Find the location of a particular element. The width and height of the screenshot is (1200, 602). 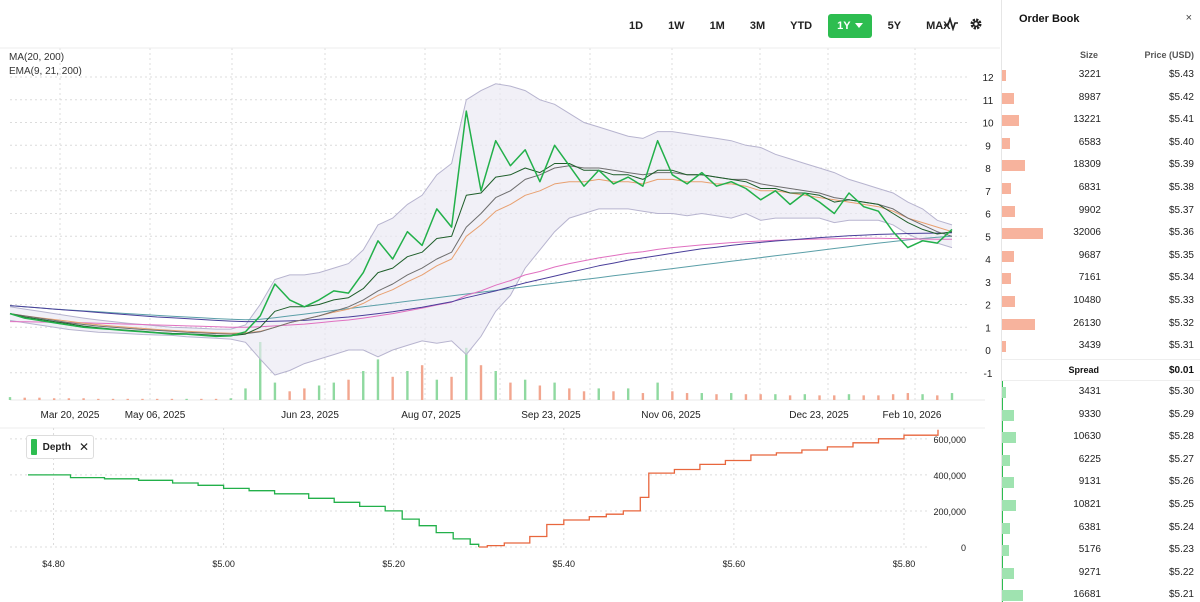

ask-row: 6583 $5.40 is located at coordinates (1101, 144).